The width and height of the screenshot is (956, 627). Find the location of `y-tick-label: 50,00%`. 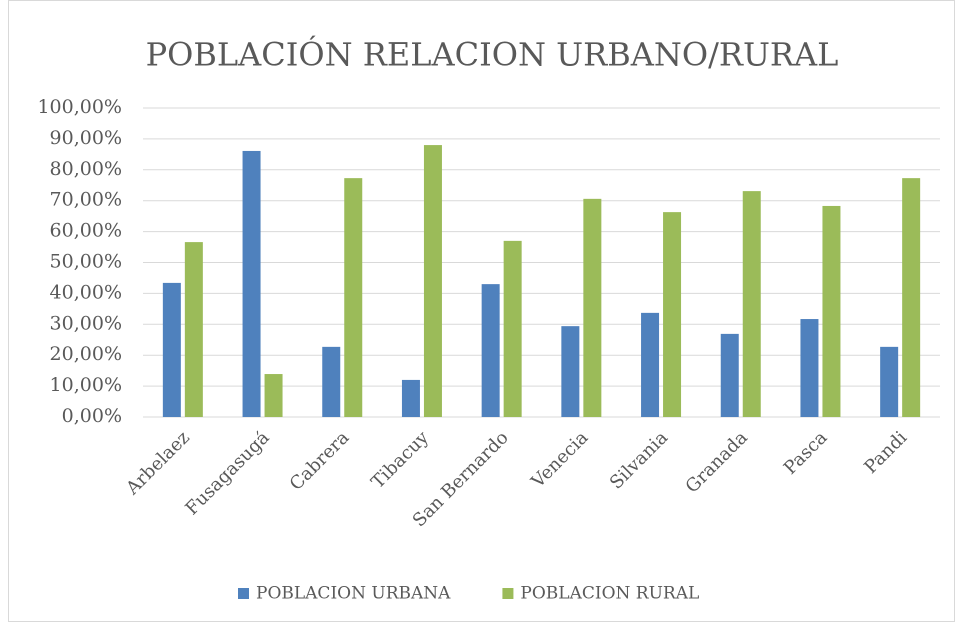

y-tick-label: 50,00% is located at coordinates (86, 262).